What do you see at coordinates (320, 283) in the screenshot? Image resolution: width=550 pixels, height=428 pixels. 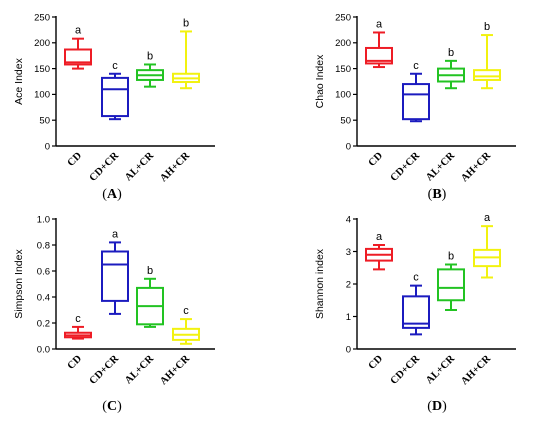 I see `y-axis-label: Shannon index` at bounding box center [320, 283].